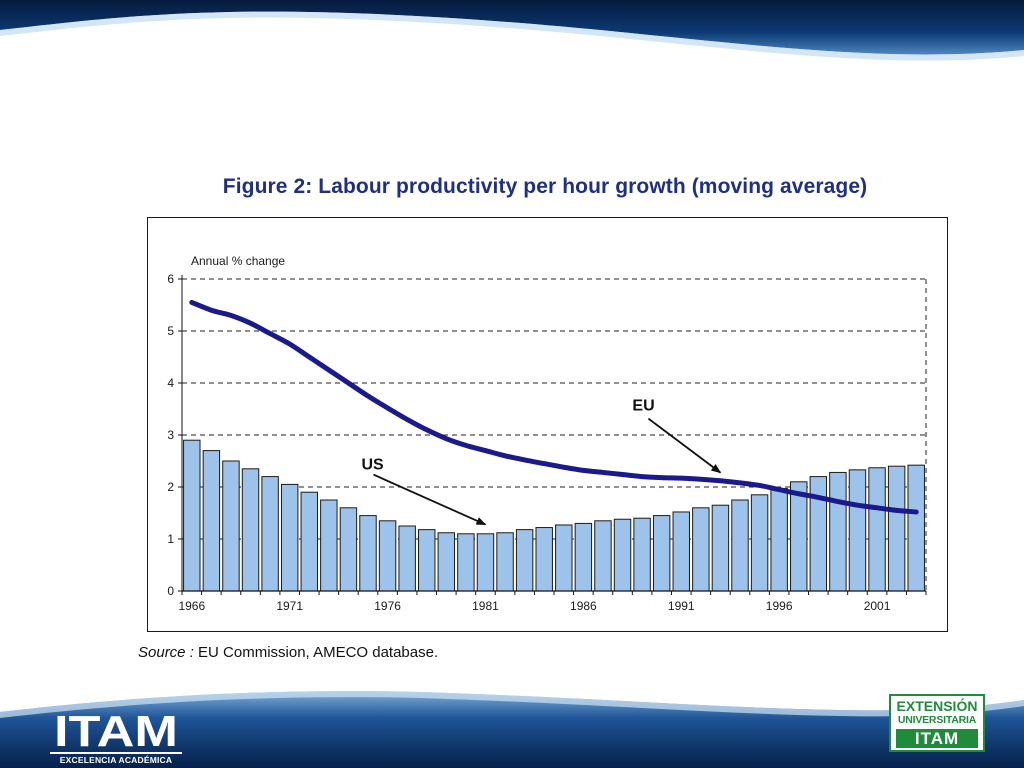 This screenshot has width=1024, height=768. I want to click on us-bar-1974, so click(348, 549).